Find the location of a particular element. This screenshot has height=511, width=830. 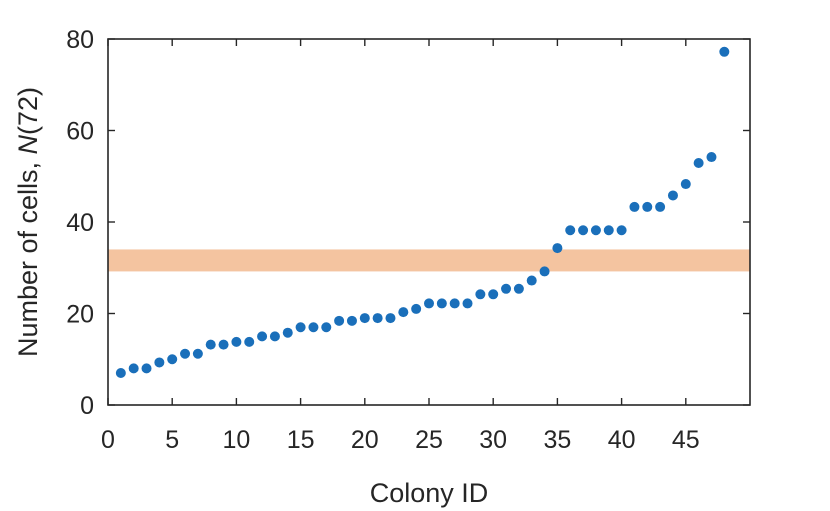

x-tick-label: 40 is located at coordinates (622, 440).